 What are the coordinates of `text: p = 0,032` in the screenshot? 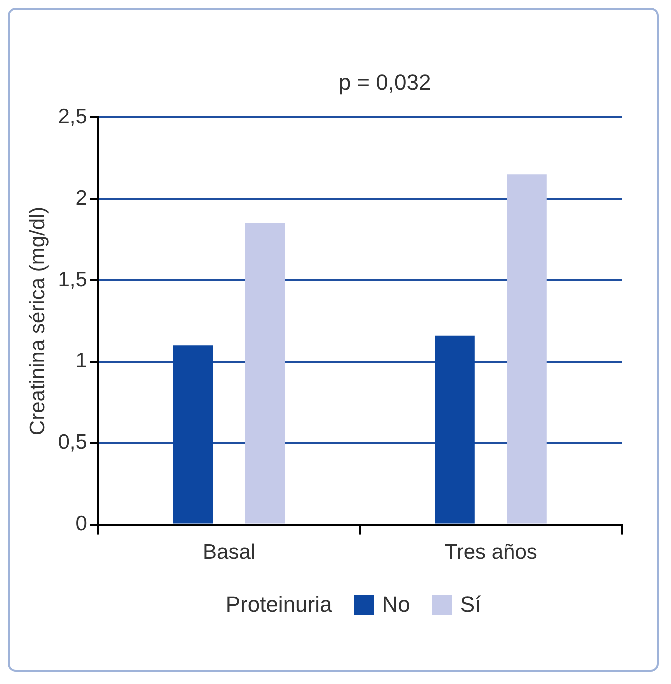 It's located at (385, 83).